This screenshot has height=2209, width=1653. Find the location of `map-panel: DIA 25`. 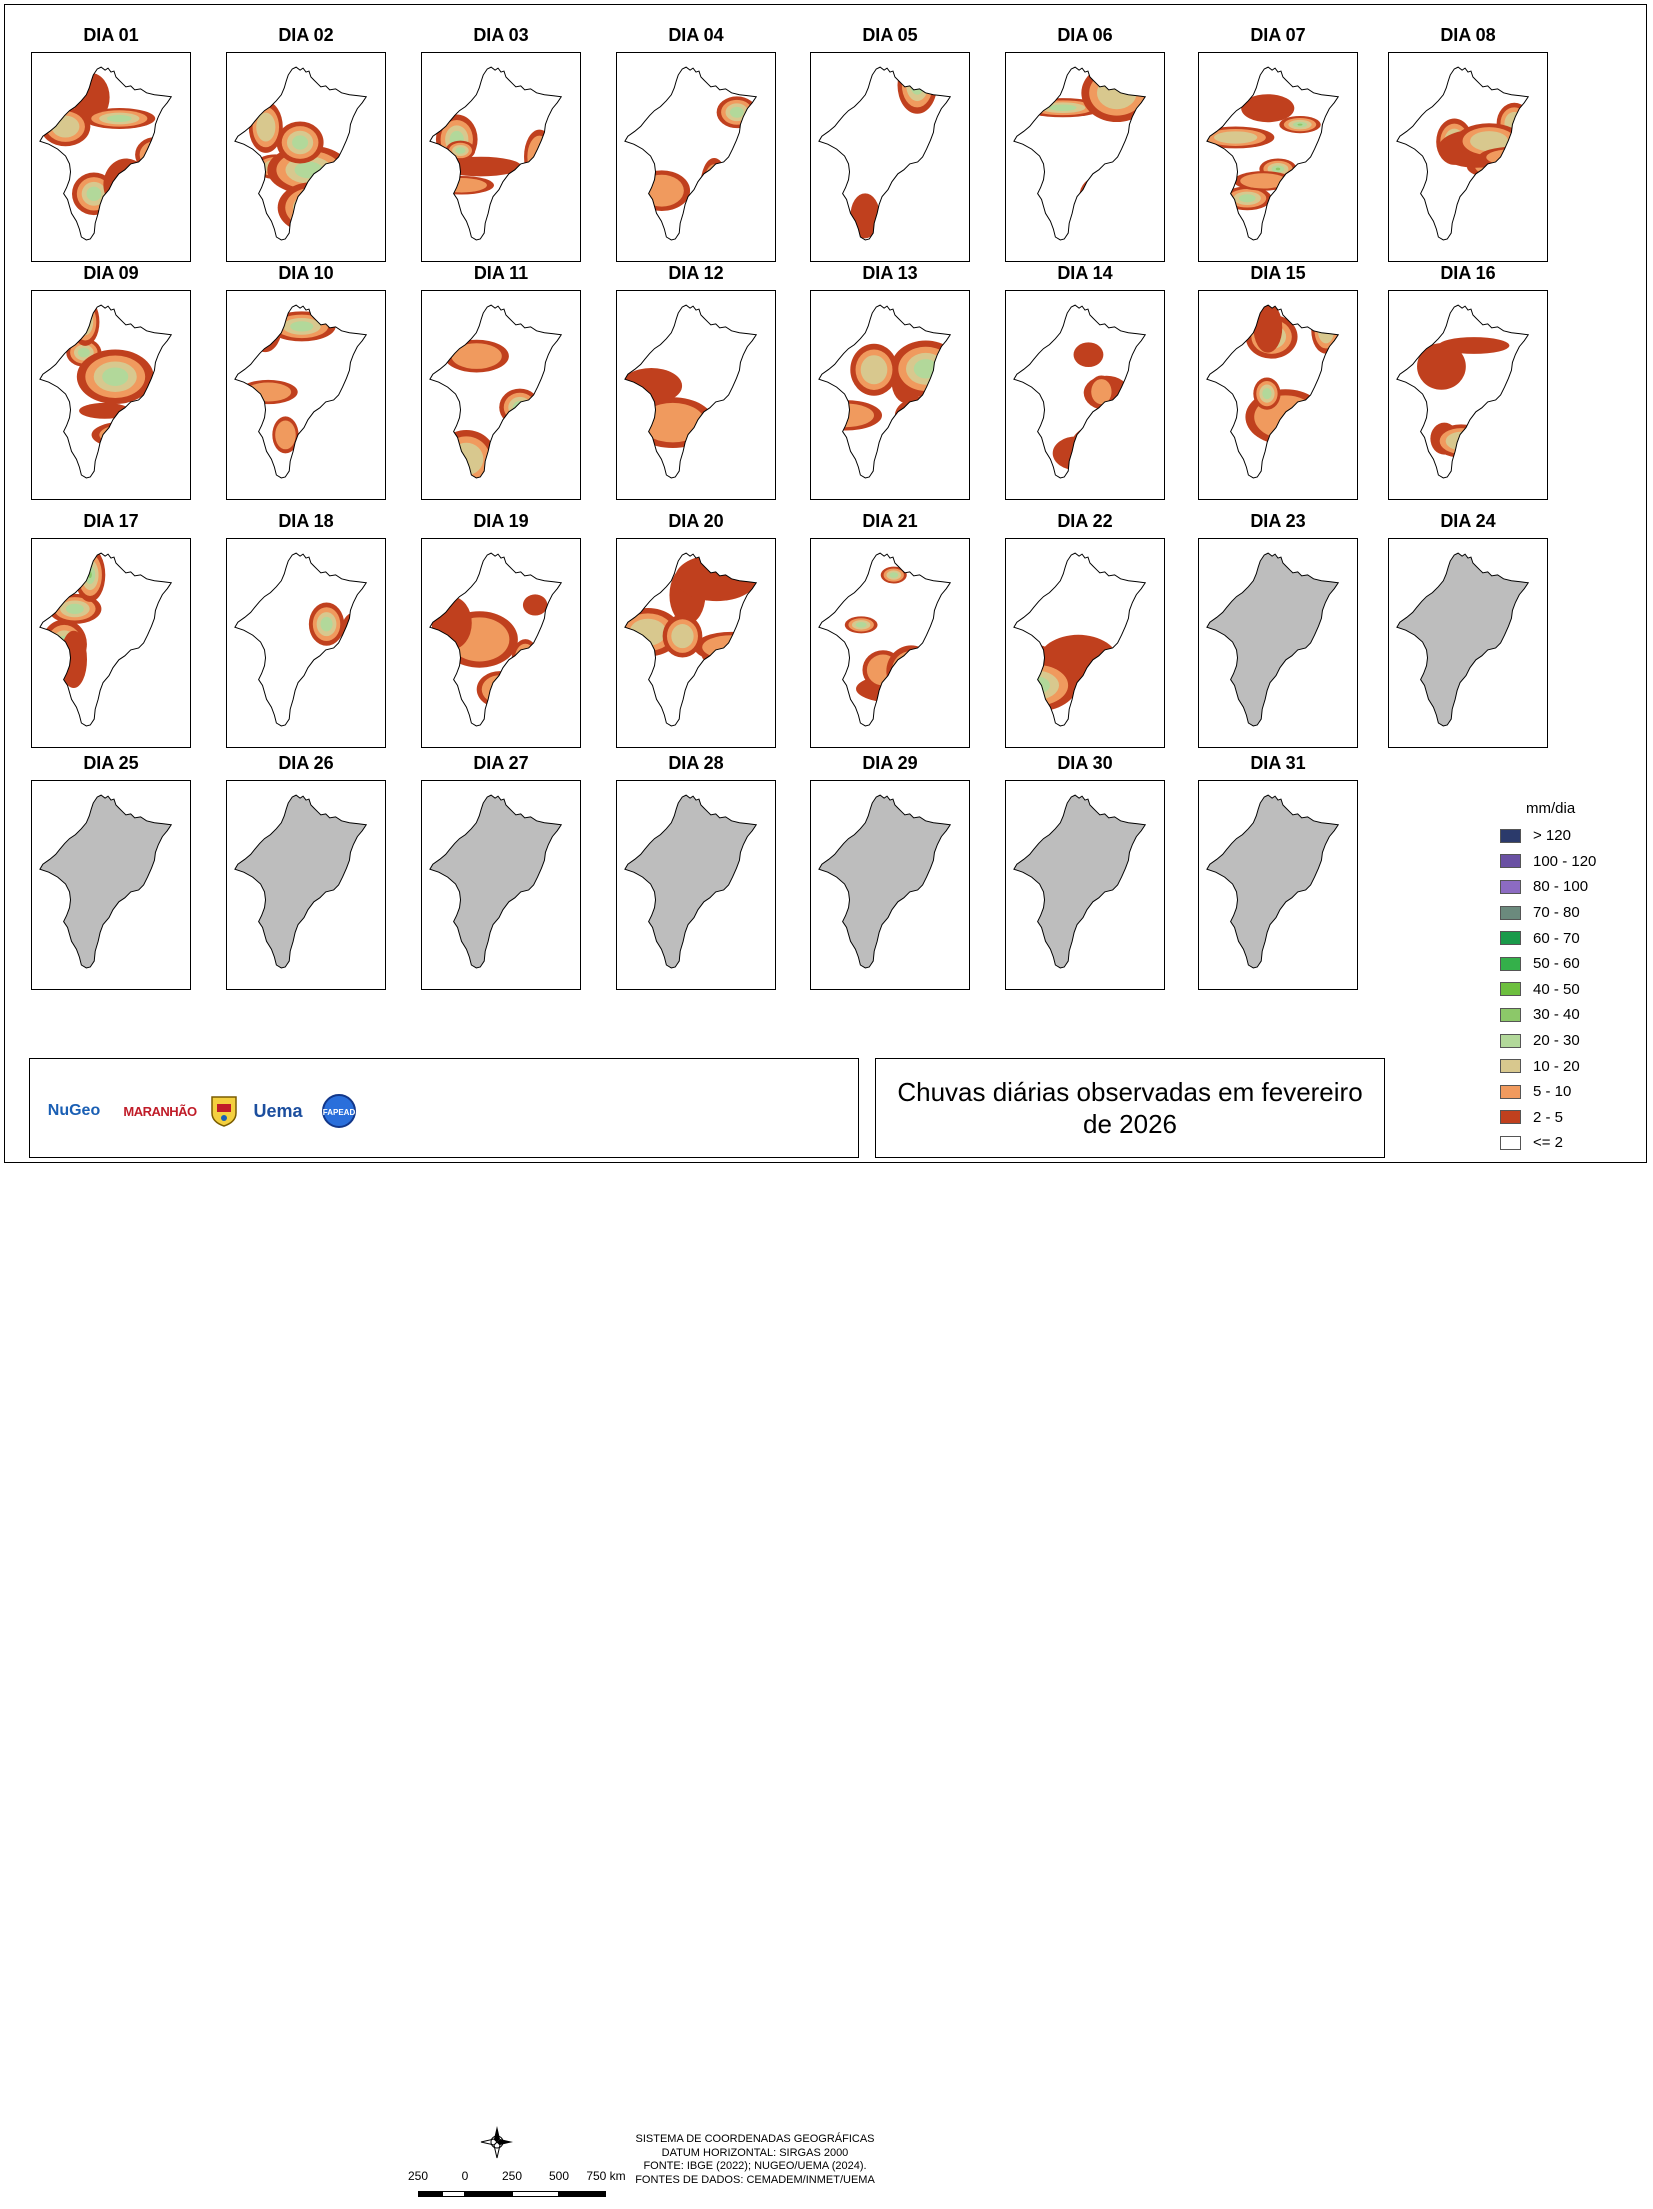

map-panel: DIA 25 is located at coordinates (111, 871).